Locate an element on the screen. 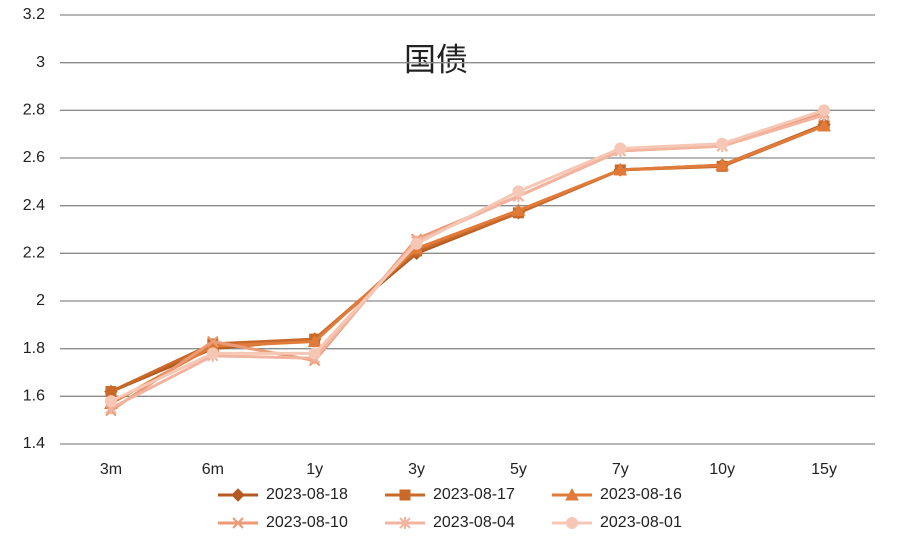 The image size is (900, 555). legend-label: 2023-08-10 is located at coordinates (307, 522).